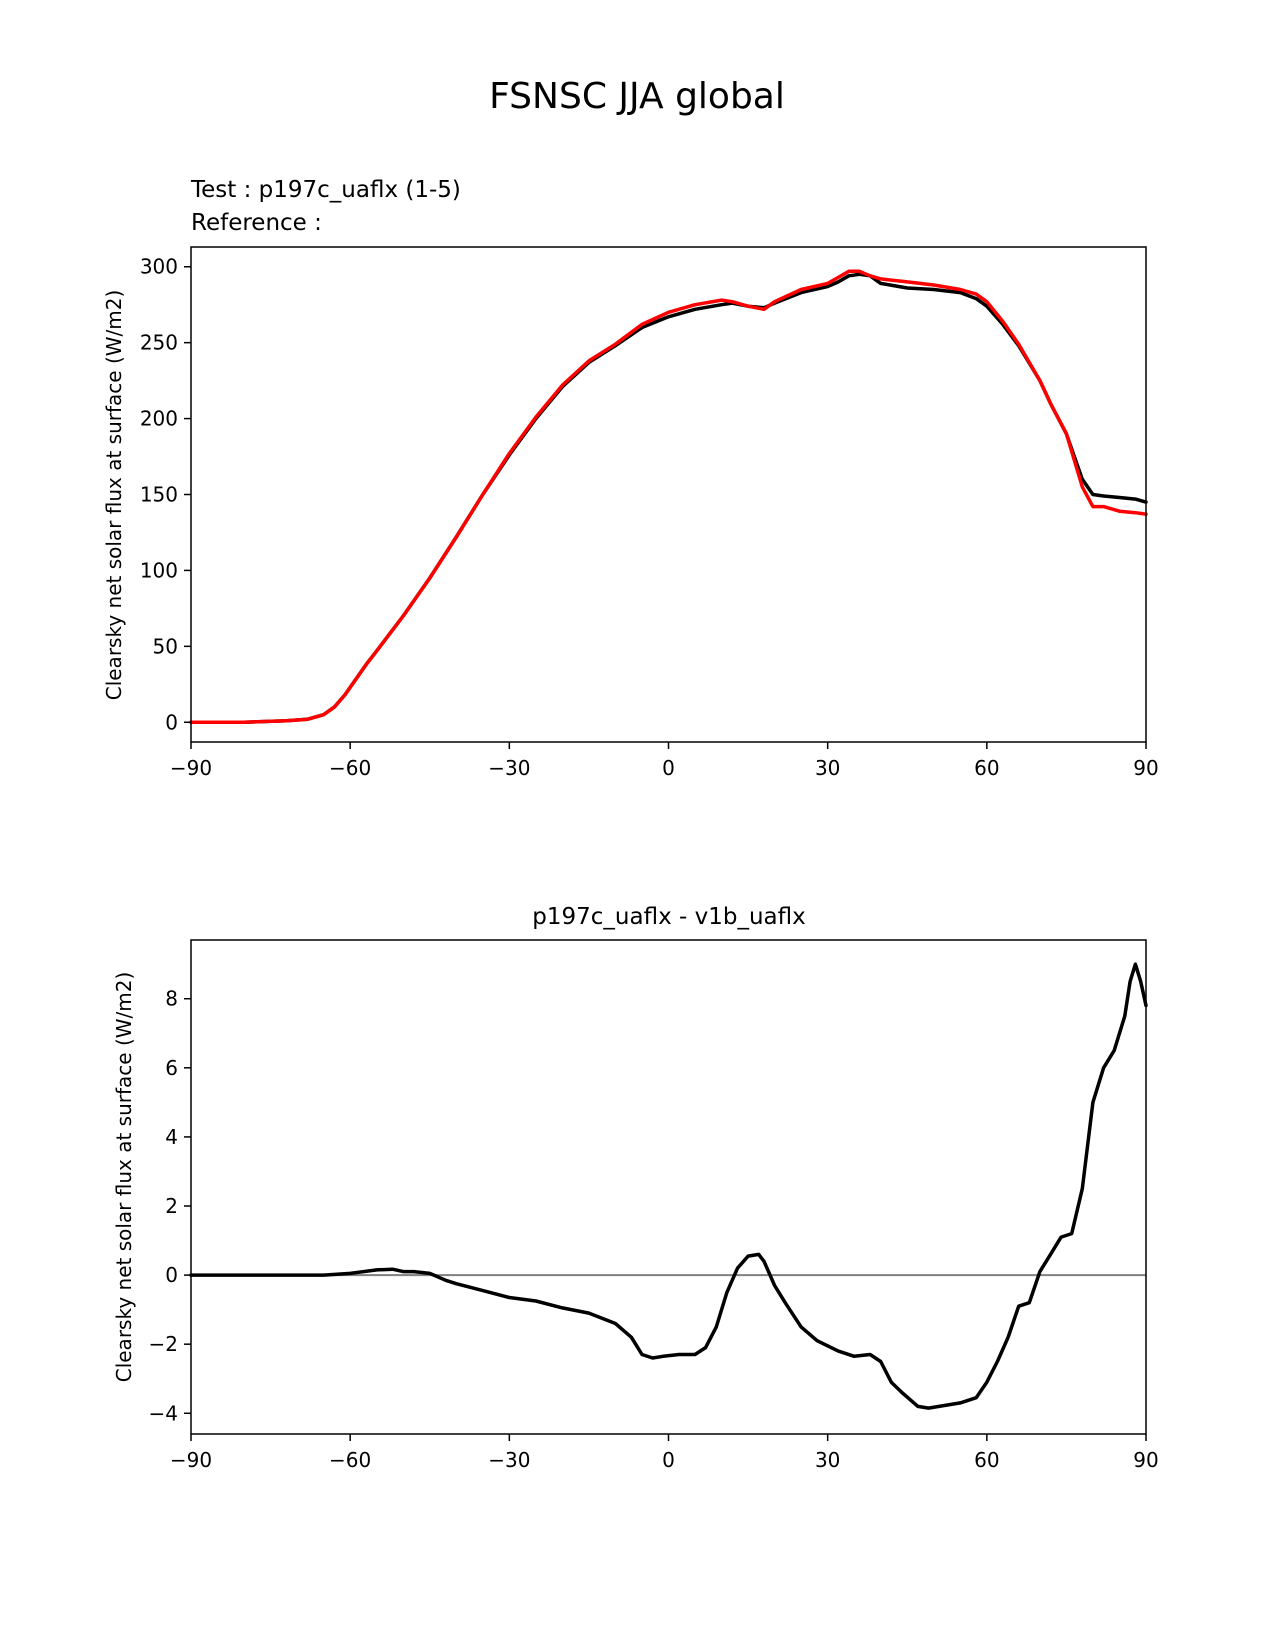 The width and height of the screenshot is (1275, 1650). What do you see at coordinates (986, 1460) in the screenshot?
I see `bottom-x-tick-label: 60` at bounding box center [986, 1460].